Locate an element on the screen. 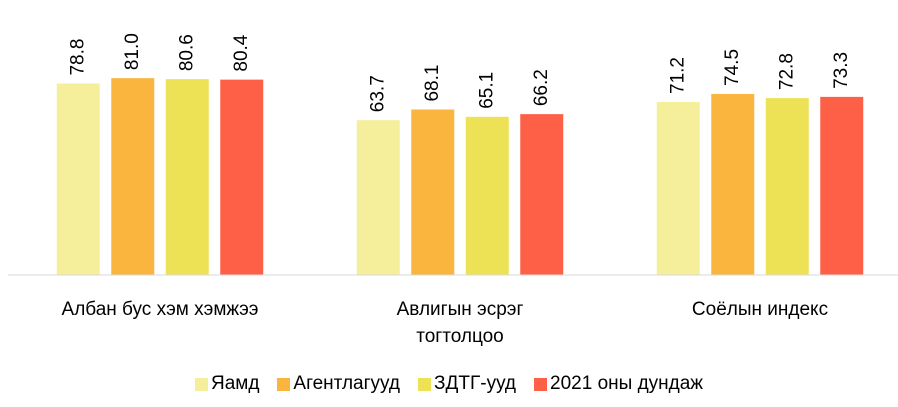  value-label: 81.0 is located at coordinates (132, 51).